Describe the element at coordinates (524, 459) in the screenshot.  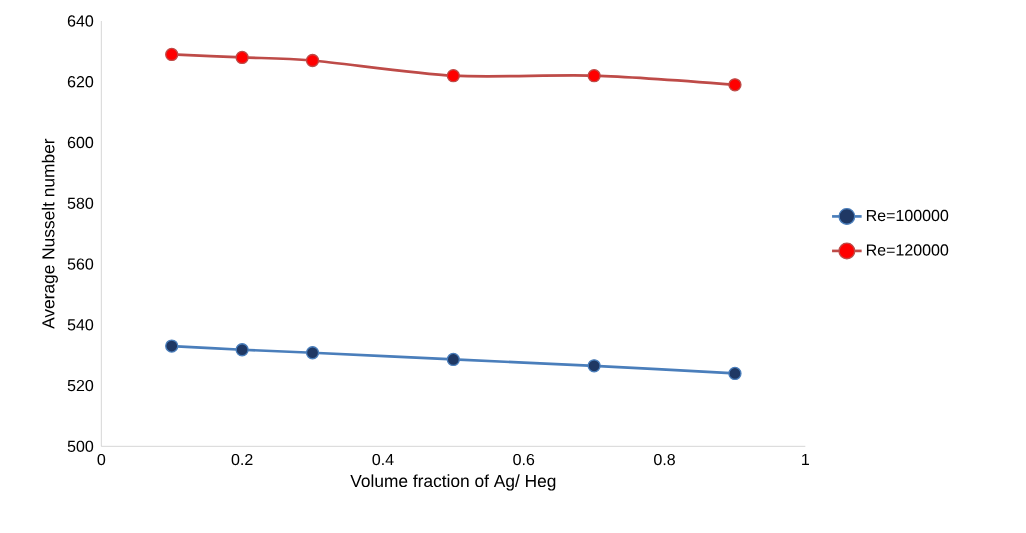
I see `x-tick-label: 0.6` at that location.